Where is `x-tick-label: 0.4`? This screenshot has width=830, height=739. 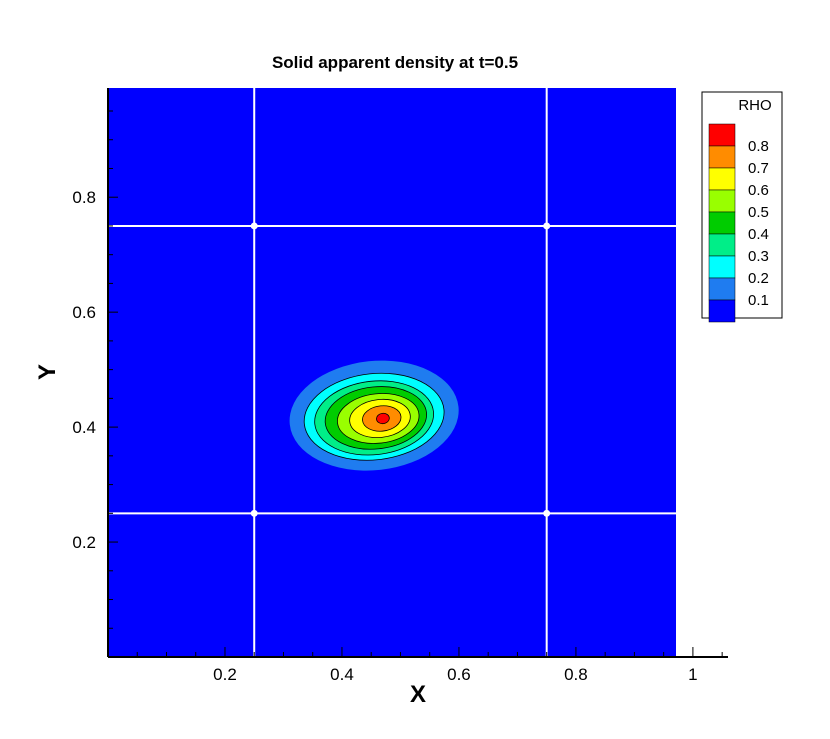 x-tick-label: 0.4 is located at coordinates (342, 674).